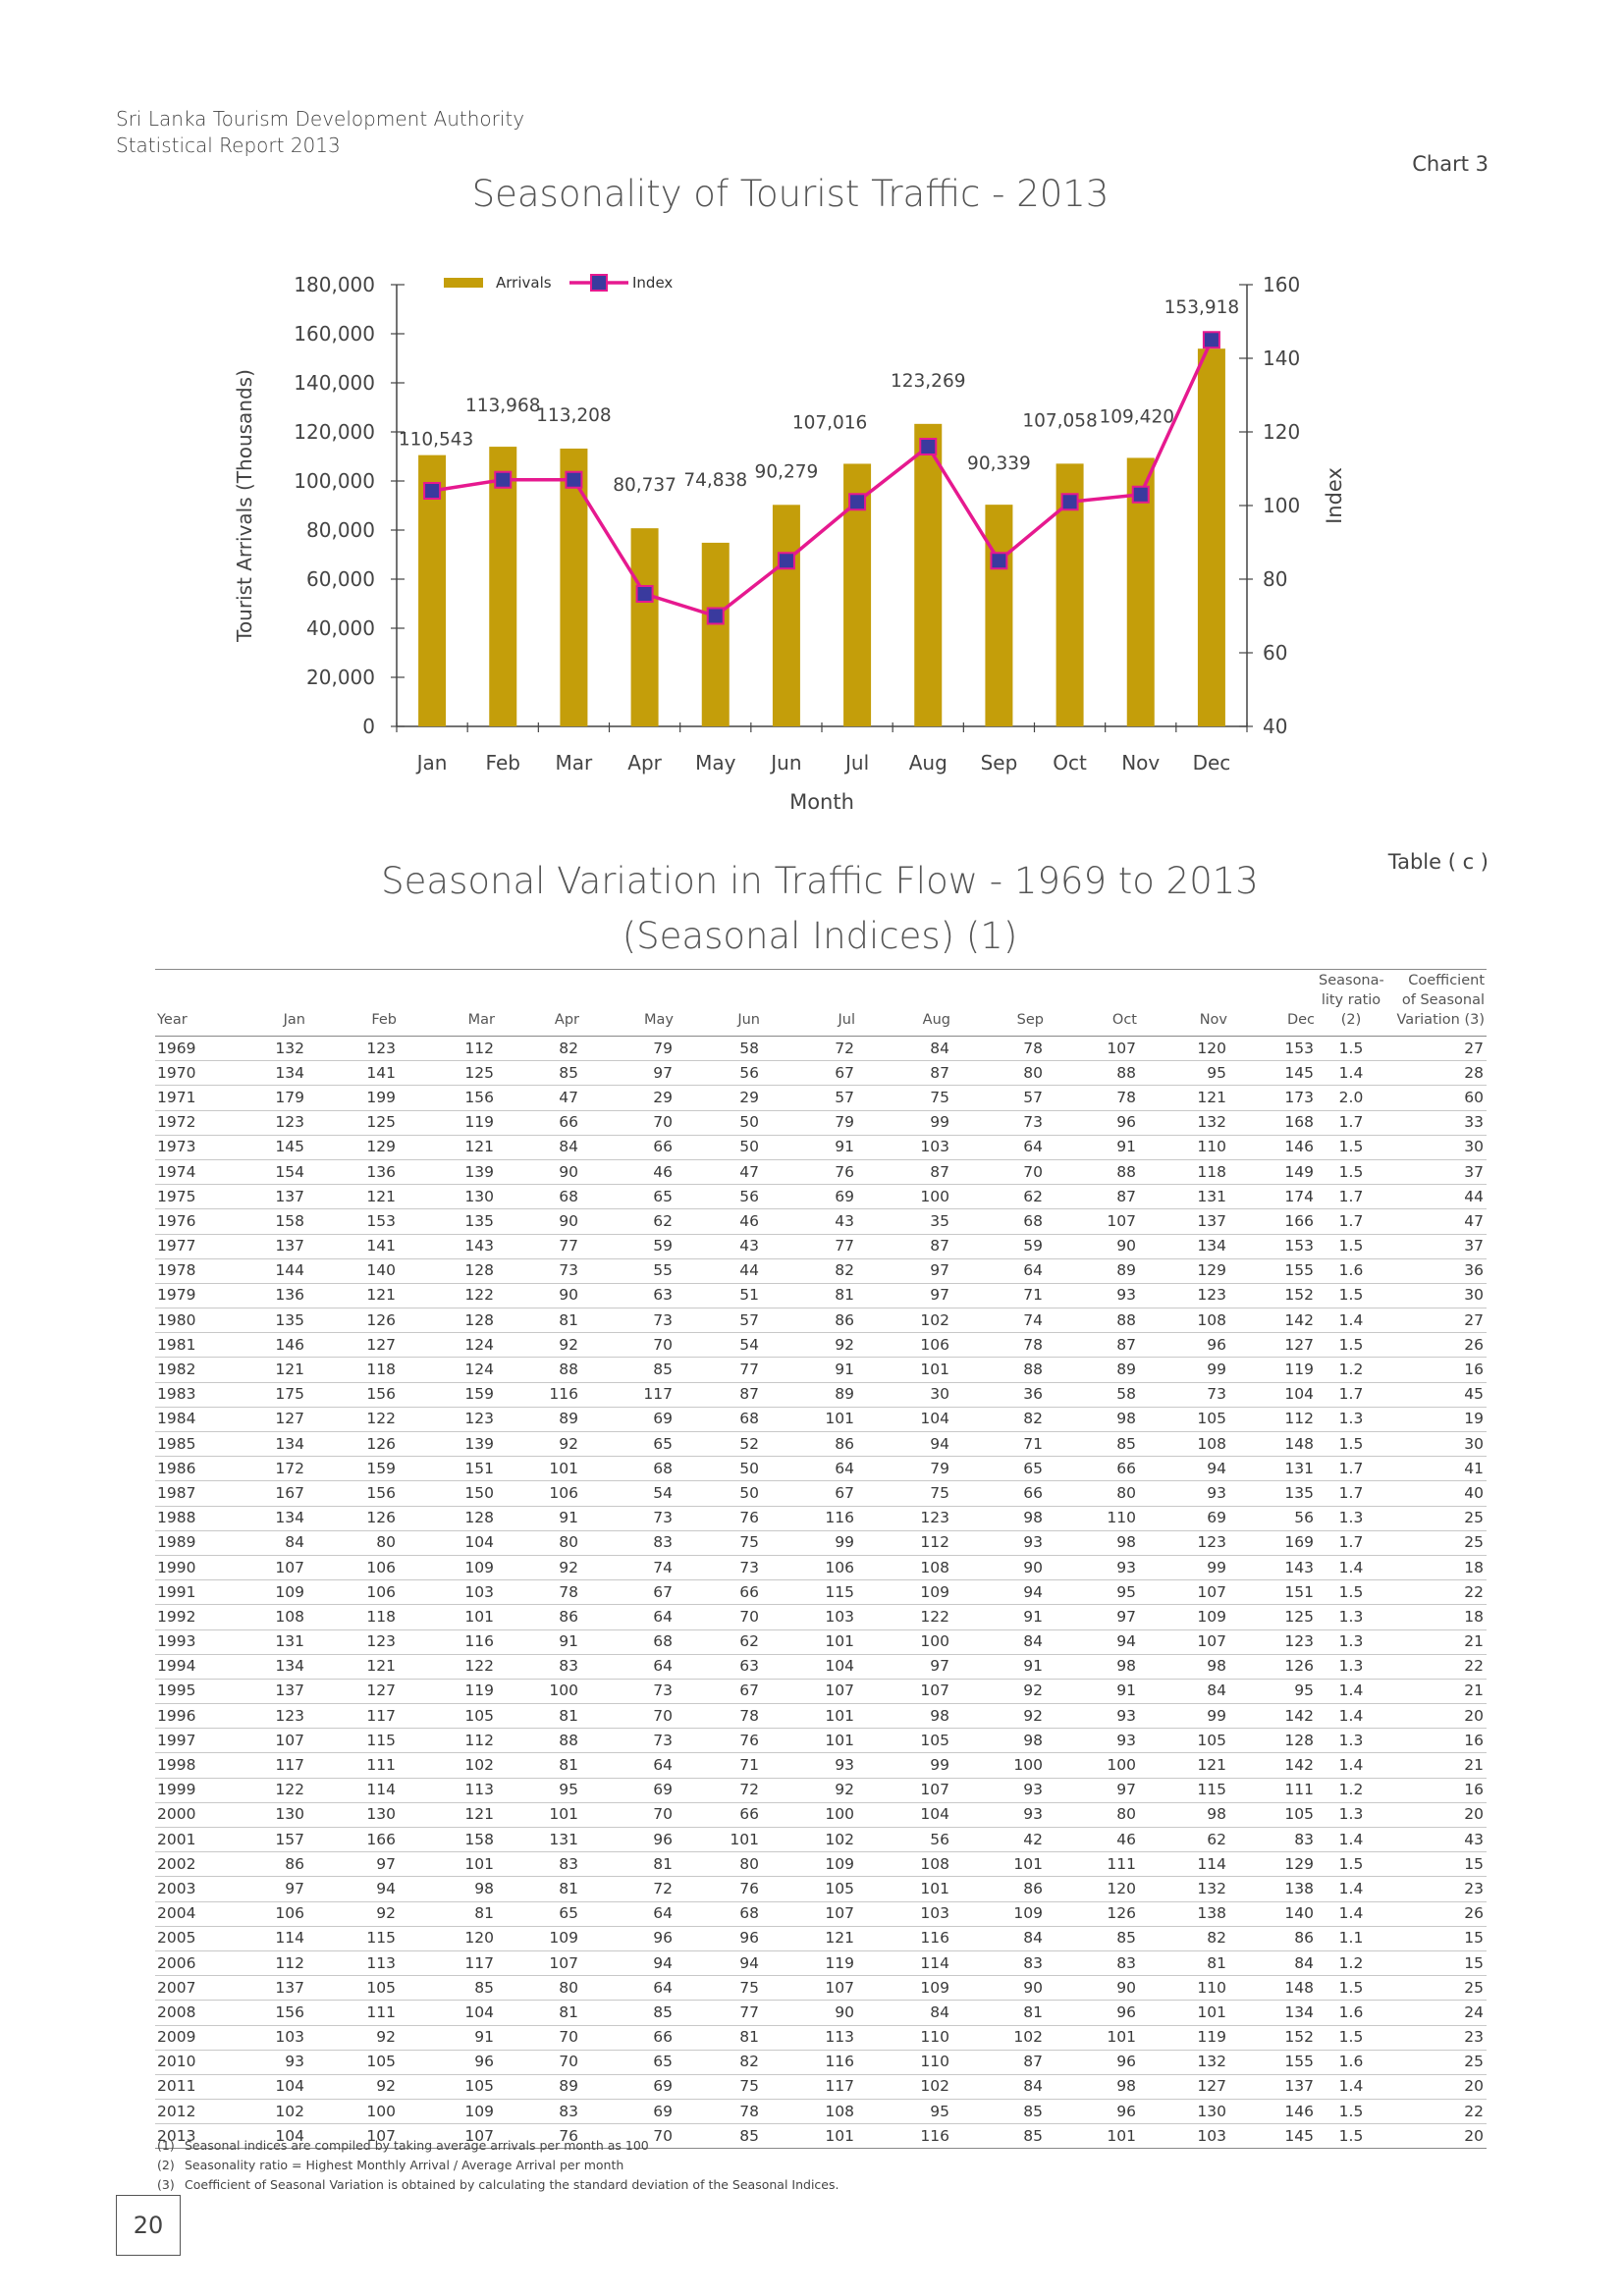 This screenshot has width=1624, height=2296. What do you see at coordinates (1070, 762) in the screenshot?
I see `x-tick-label: Oct` at bounding box center [1070, 762].